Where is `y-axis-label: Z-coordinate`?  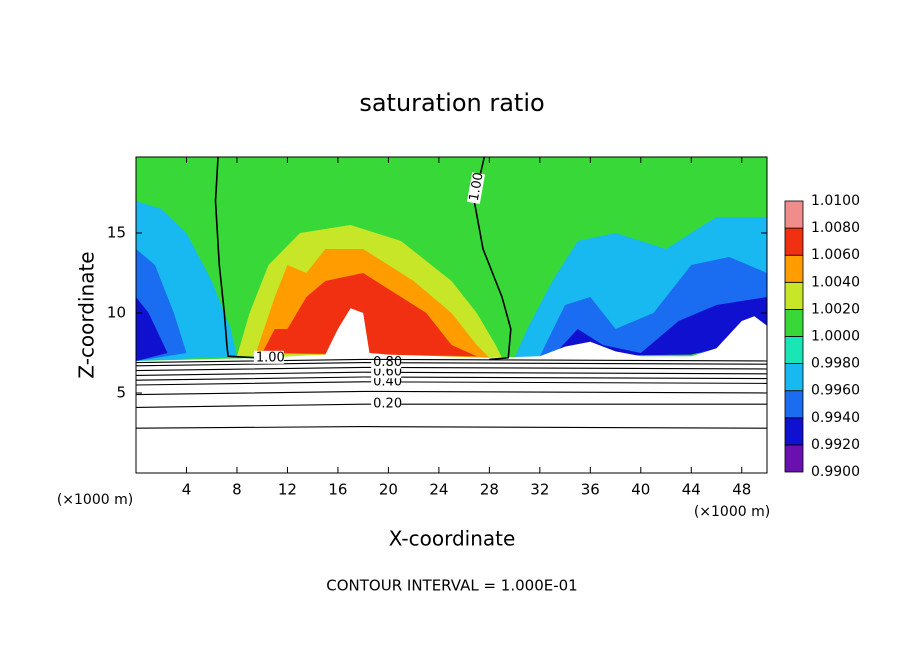
y-axis-label: Z-coordinate is located at coordinates (87, 314).